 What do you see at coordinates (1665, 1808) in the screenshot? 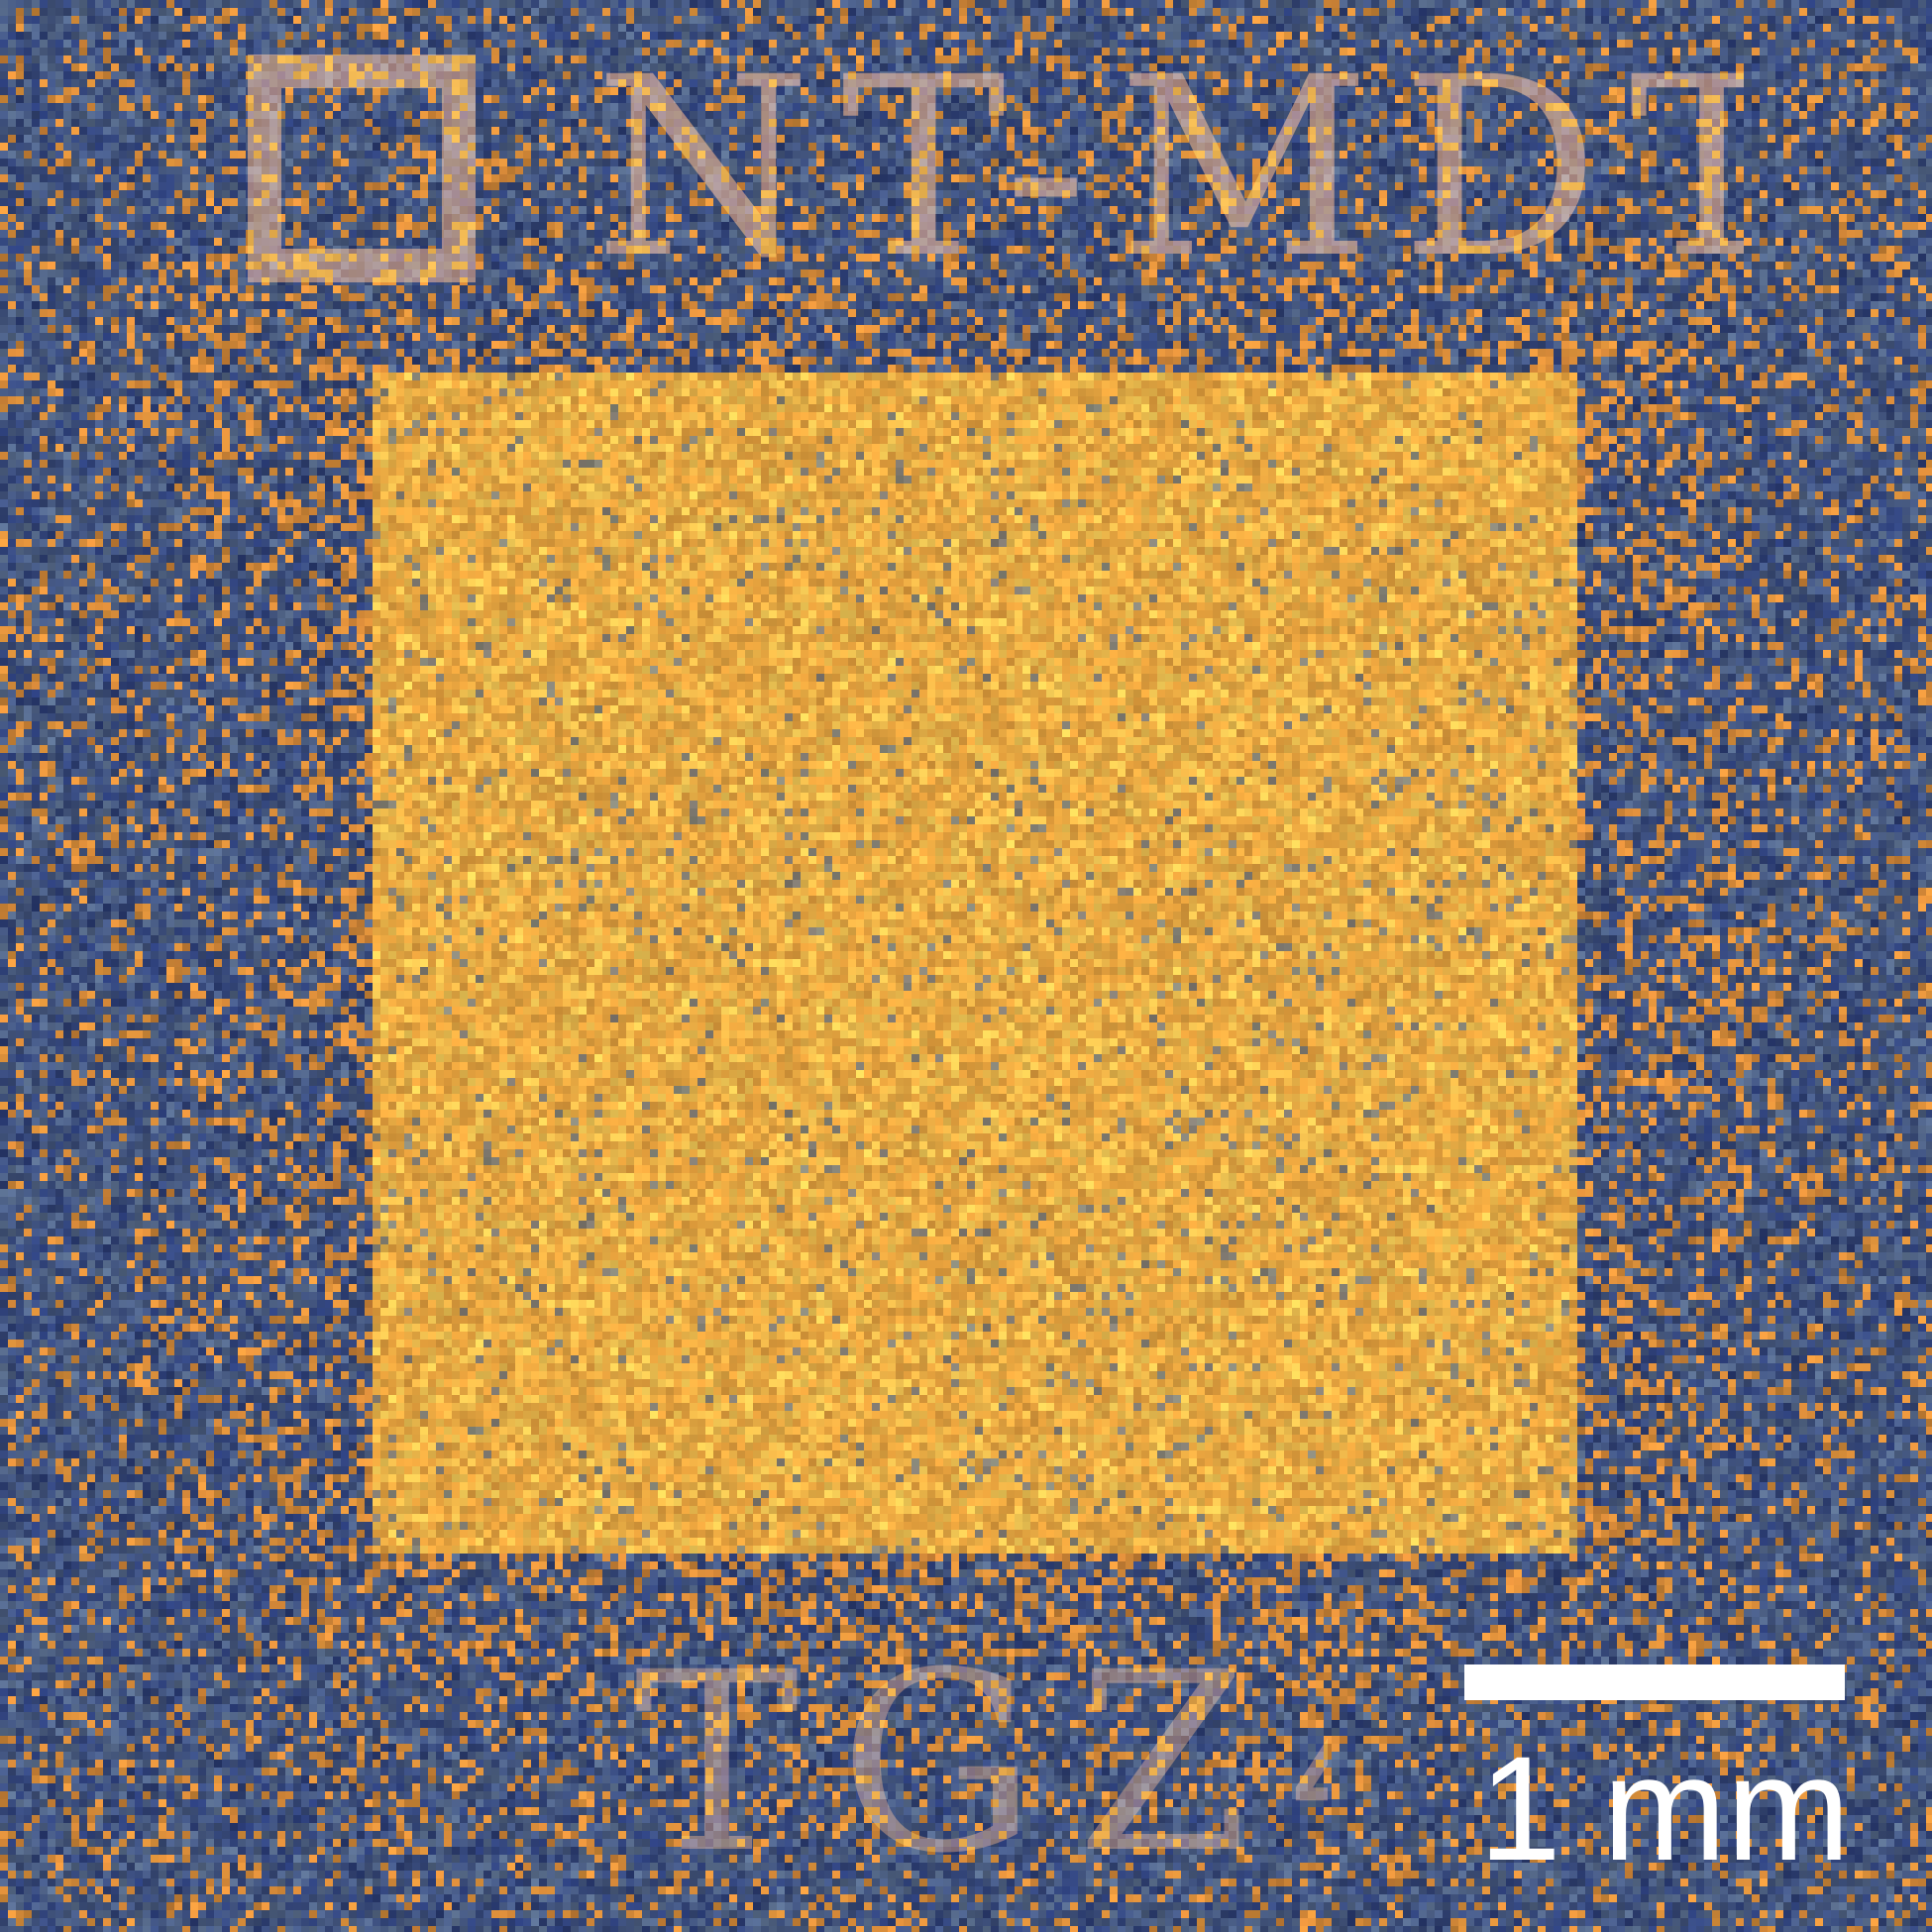
I see `scale-bar-label: 1 mm` at bounding box center [1665, 1808].